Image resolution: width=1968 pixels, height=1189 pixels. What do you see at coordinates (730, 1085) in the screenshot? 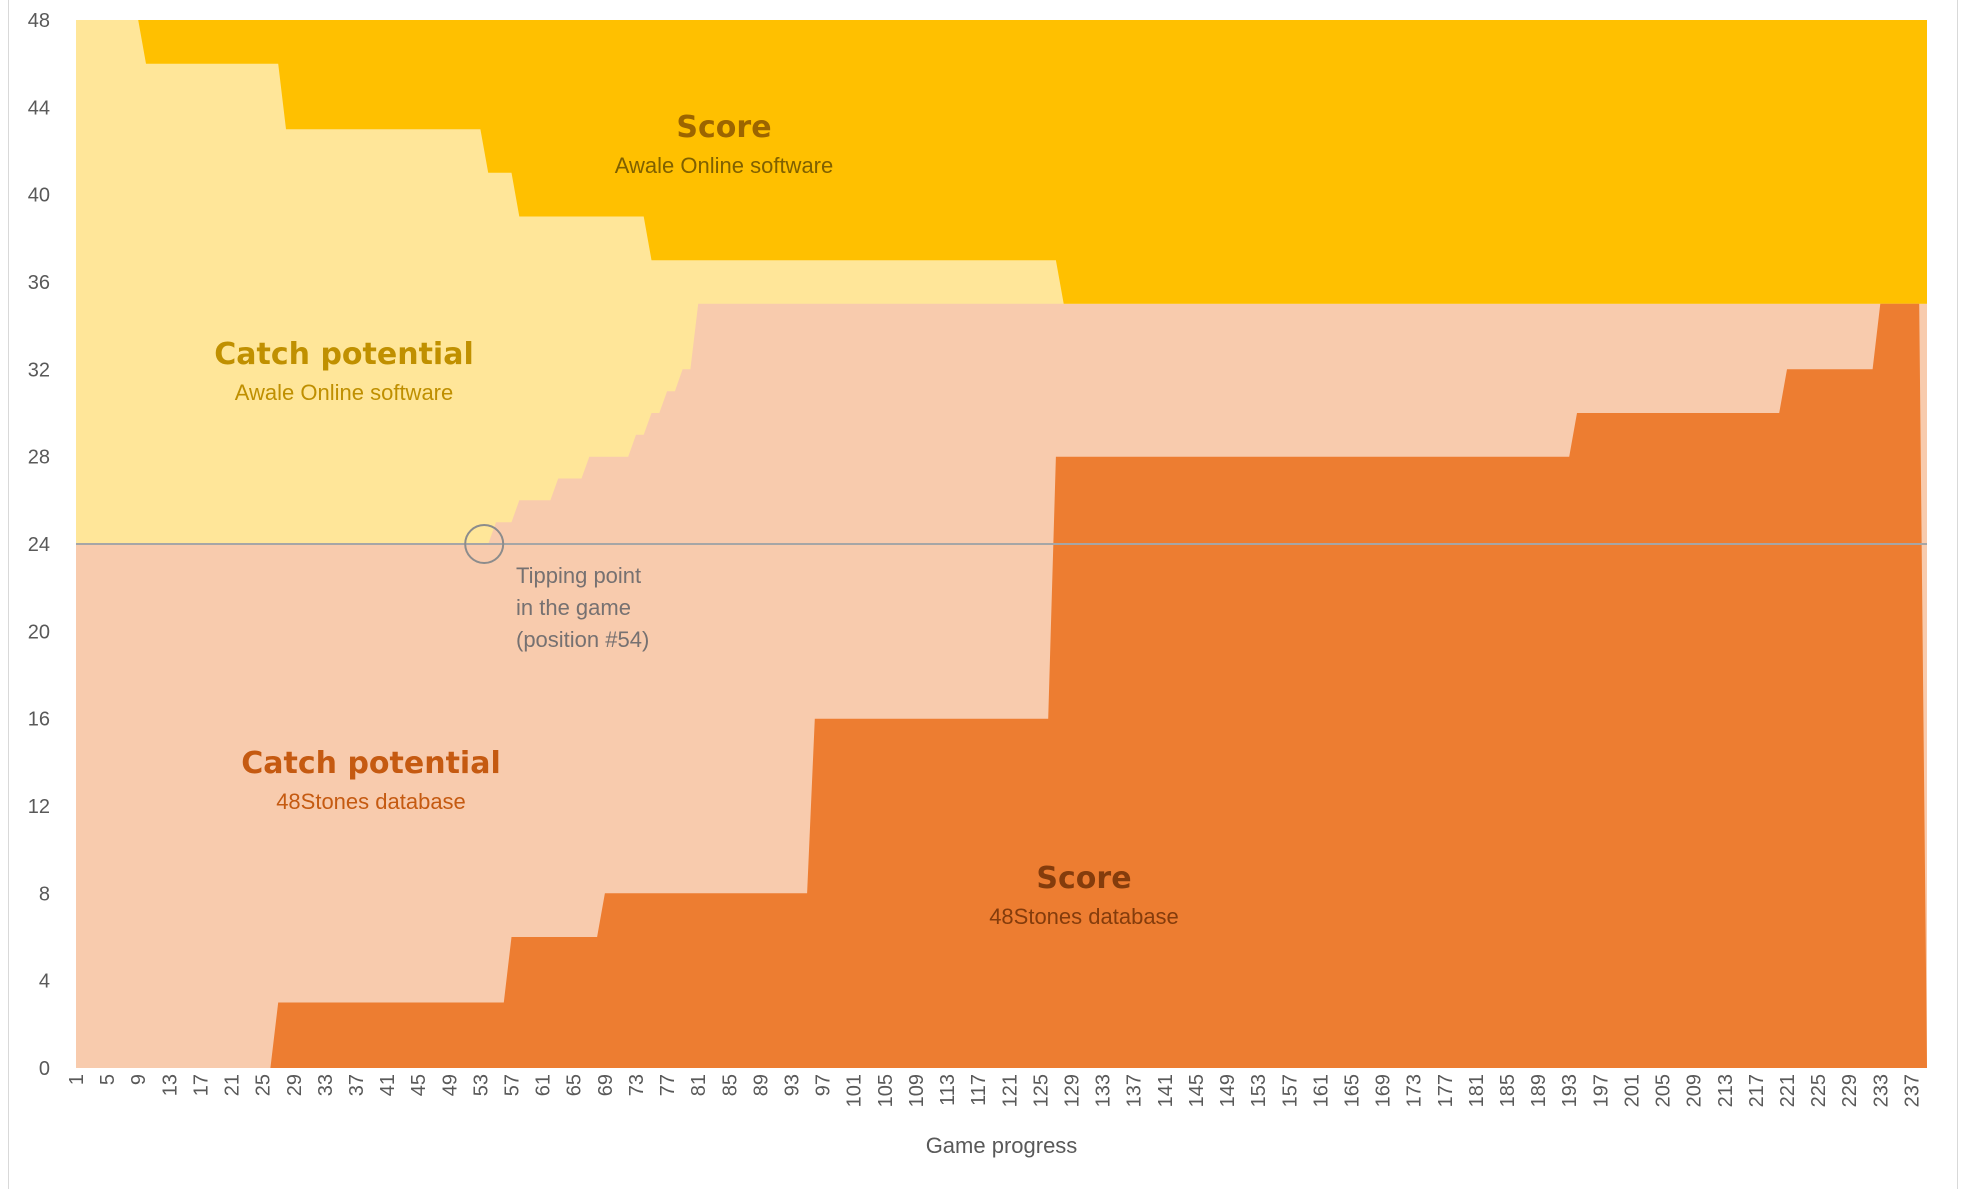
I see `x-tick-label: 85` at bounding box center [730, 1085].